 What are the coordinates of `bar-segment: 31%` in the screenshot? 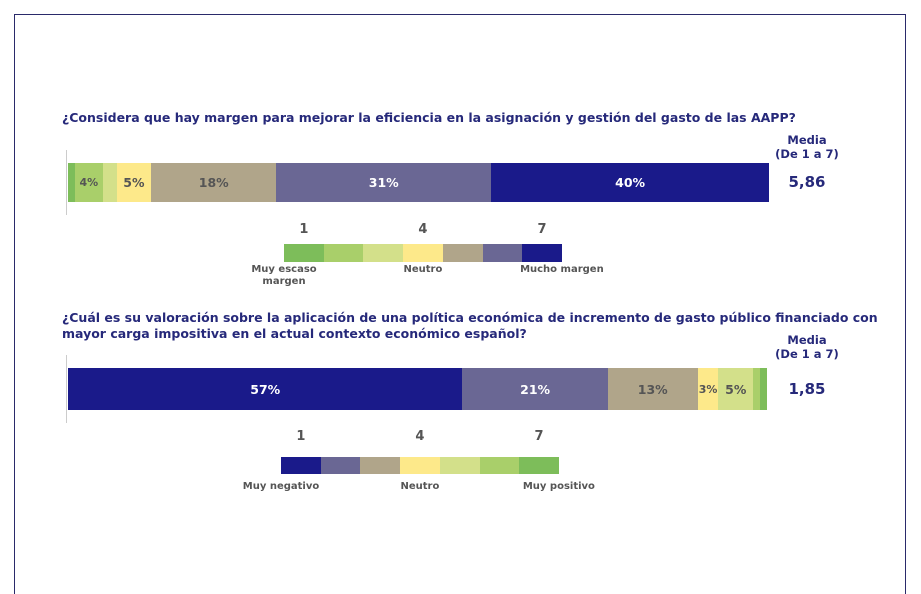 It's located at (384, 182).